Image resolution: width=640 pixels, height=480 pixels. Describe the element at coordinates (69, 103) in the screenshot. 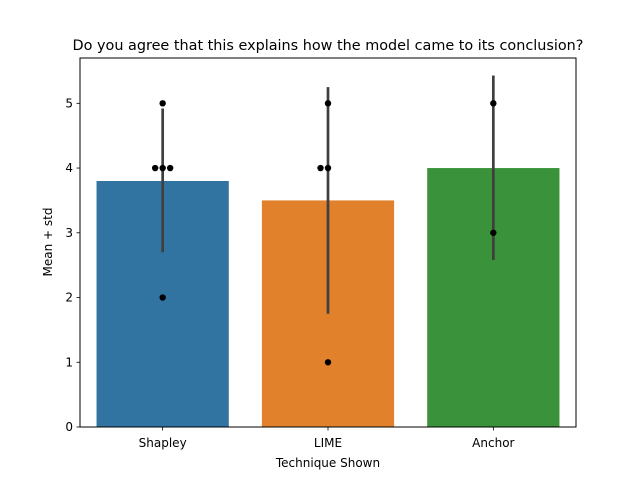

I see `y-tick-label: 5` at that location.